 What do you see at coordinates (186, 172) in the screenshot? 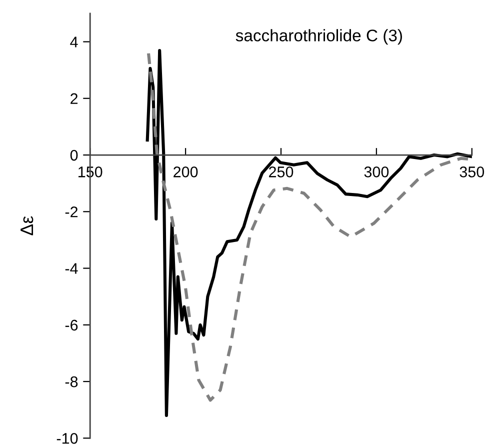
I see `x-tick-label: 200` at bounding box center [186, 172].